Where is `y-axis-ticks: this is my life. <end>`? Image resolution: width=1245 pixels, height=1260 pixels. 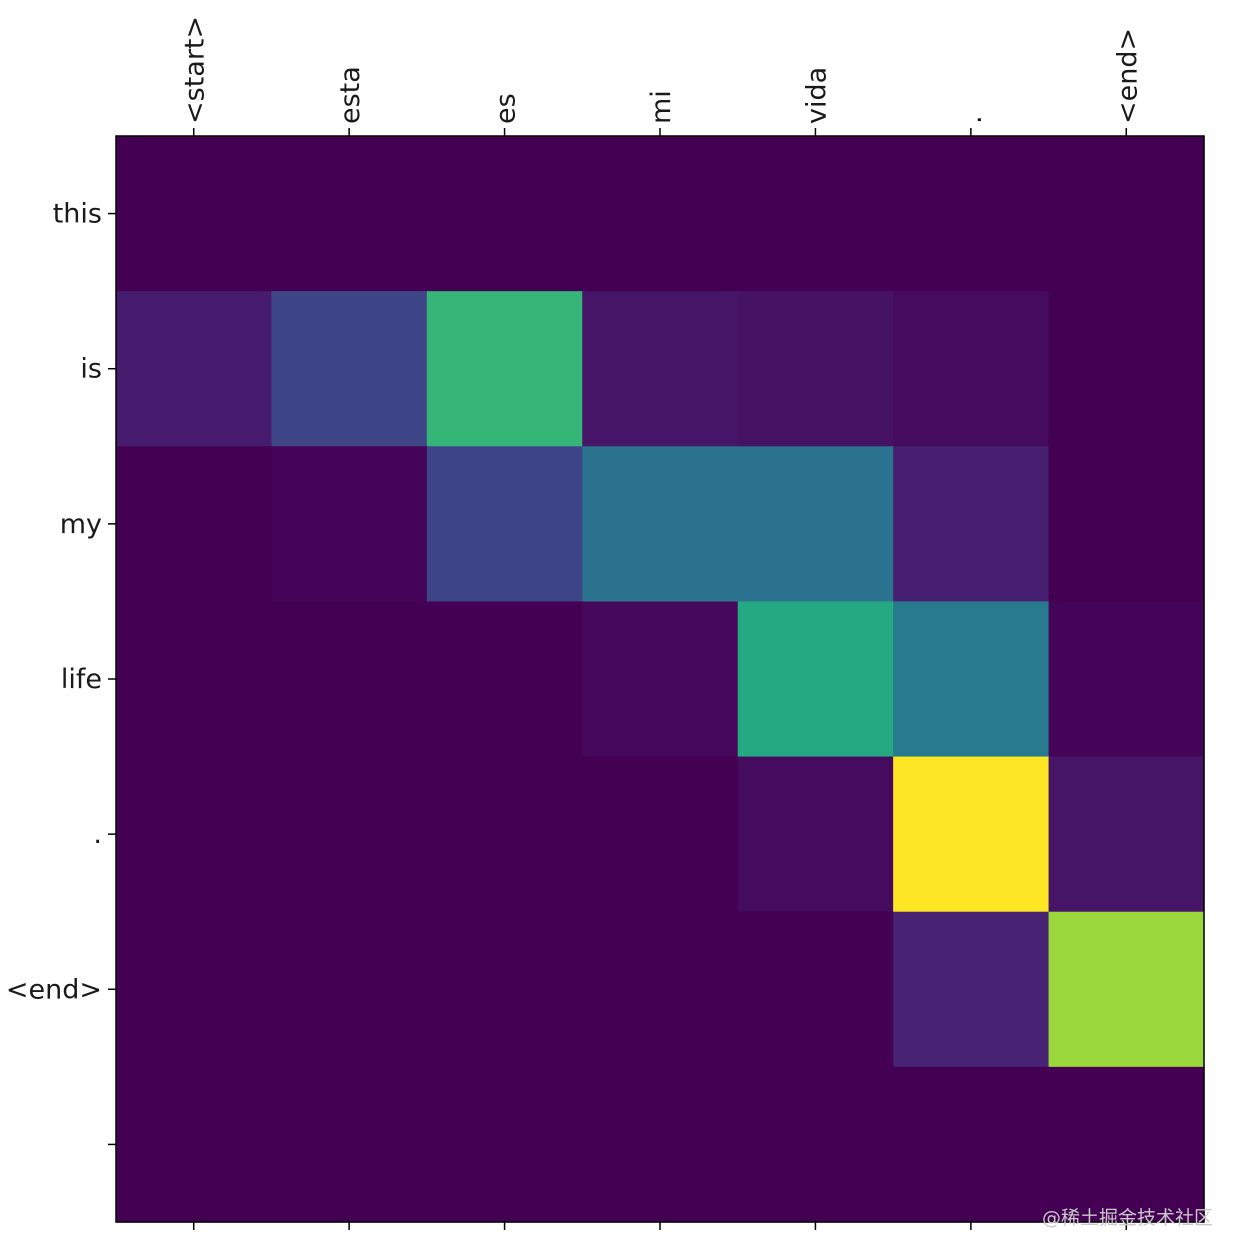
y-axis-ticks: this is my life. <end> is located at coordinates (61, 672).